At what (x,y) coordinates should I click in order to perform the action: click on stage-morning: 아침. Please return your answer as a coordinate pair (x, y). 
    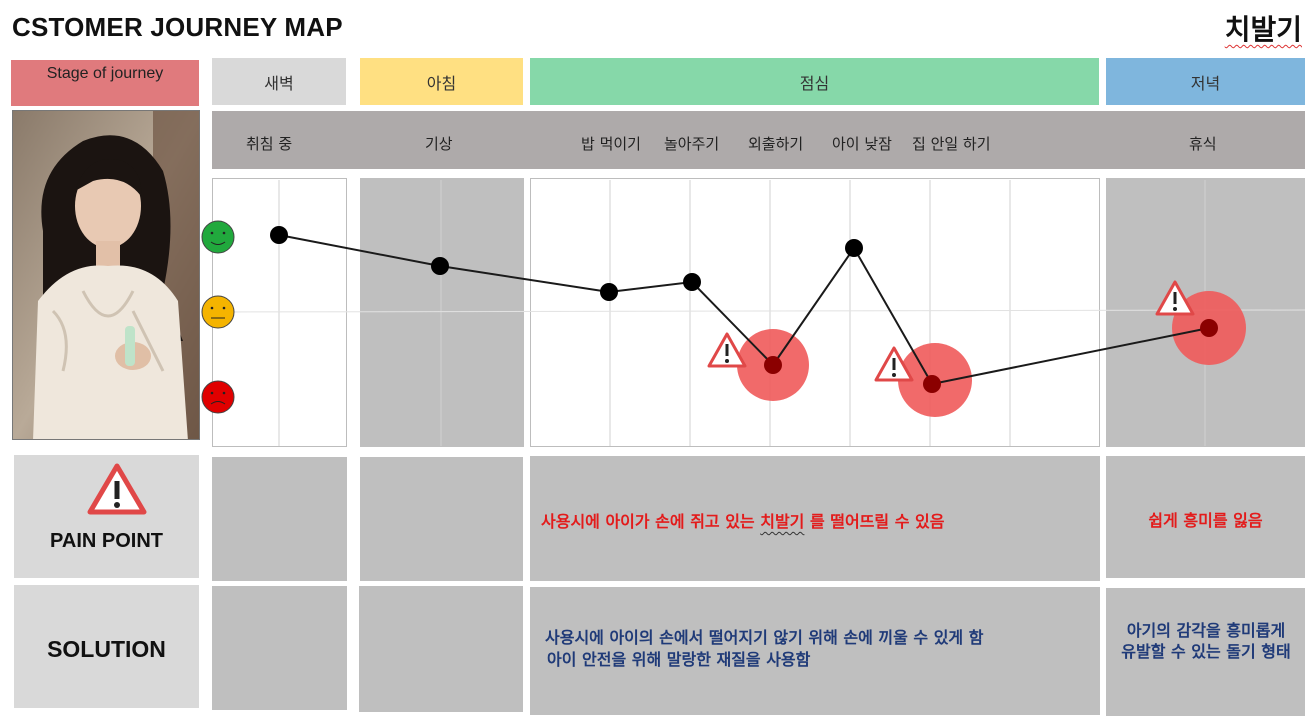
    Looking at the image, I should click on (441, 81).